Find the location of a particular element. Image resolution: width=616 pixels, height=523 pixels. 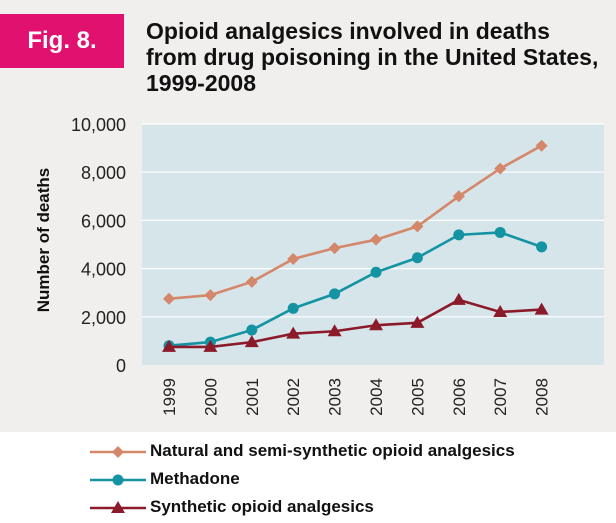

x-tick-label: 2007 is located at coordinates (500, 397).